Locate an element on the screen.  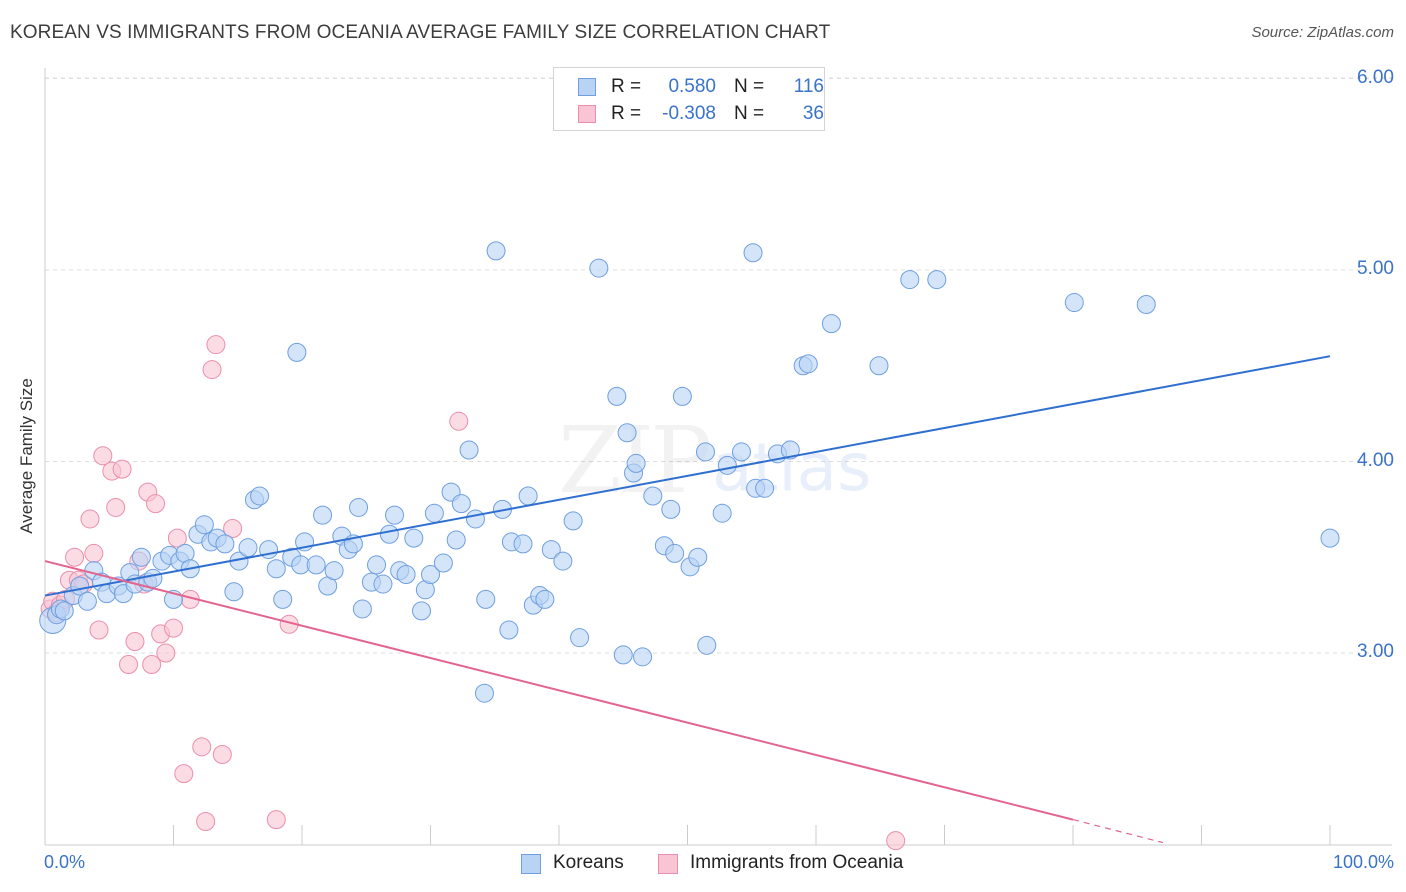
source-label: Source: ZipAtlas.com is located at coordinates (1322, 32).